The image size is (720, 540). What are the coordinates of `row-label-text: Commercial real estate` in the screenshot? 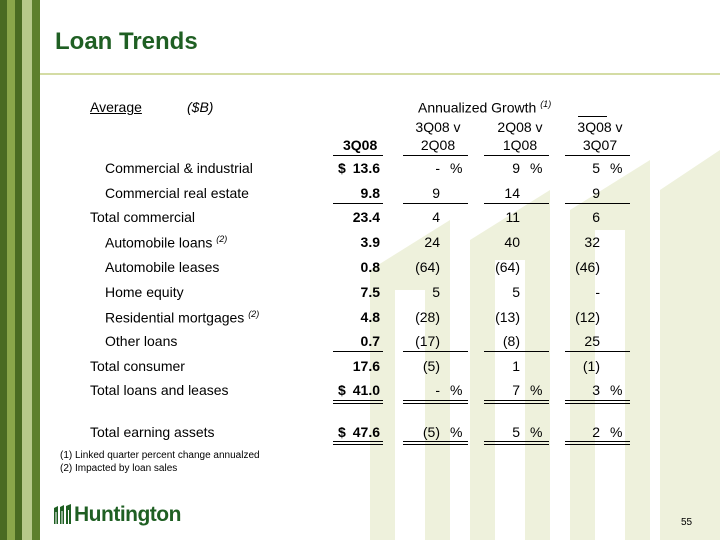 It's located at (177, 193).